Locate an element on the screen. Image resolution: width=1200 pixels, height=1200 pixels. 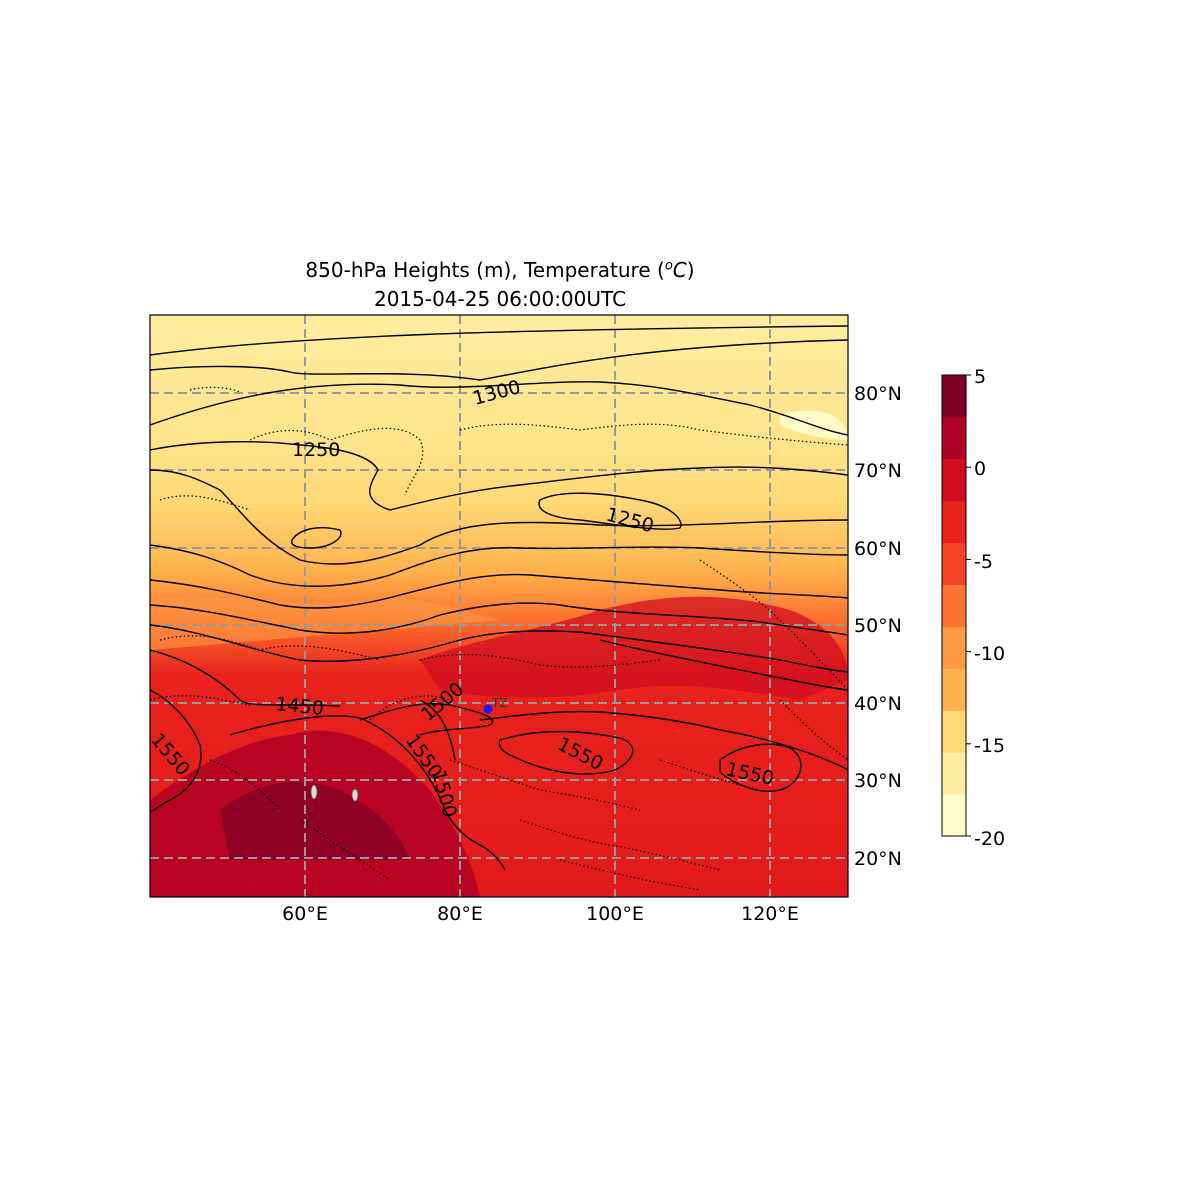
lat-tick: 40°N is located at coordinates (878, 704).